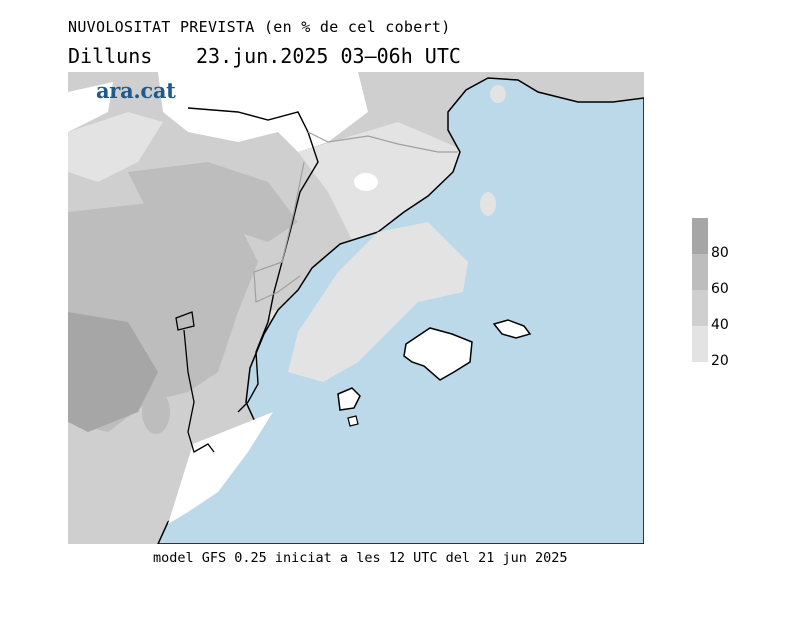 The image size is (800, 617). Describe the element at coordinates (90, 107) in the screenshot. I see `clear-area-northwest` at that location.